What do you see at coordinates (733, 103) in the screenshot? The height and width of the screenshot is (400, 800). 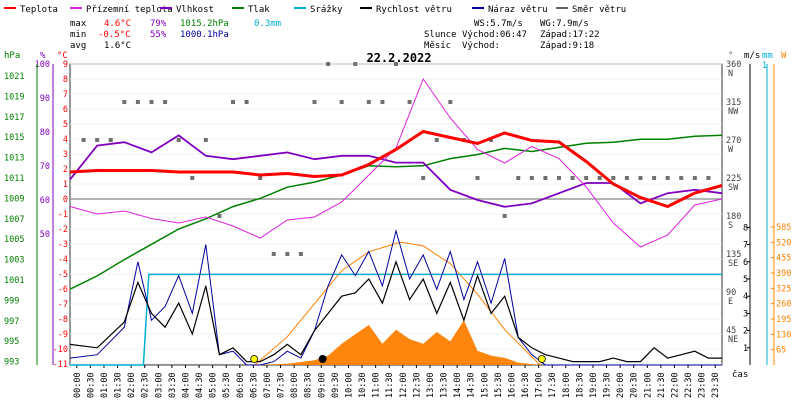 I see `tick-direction-deg: 315` at bounding box center [733, 103].